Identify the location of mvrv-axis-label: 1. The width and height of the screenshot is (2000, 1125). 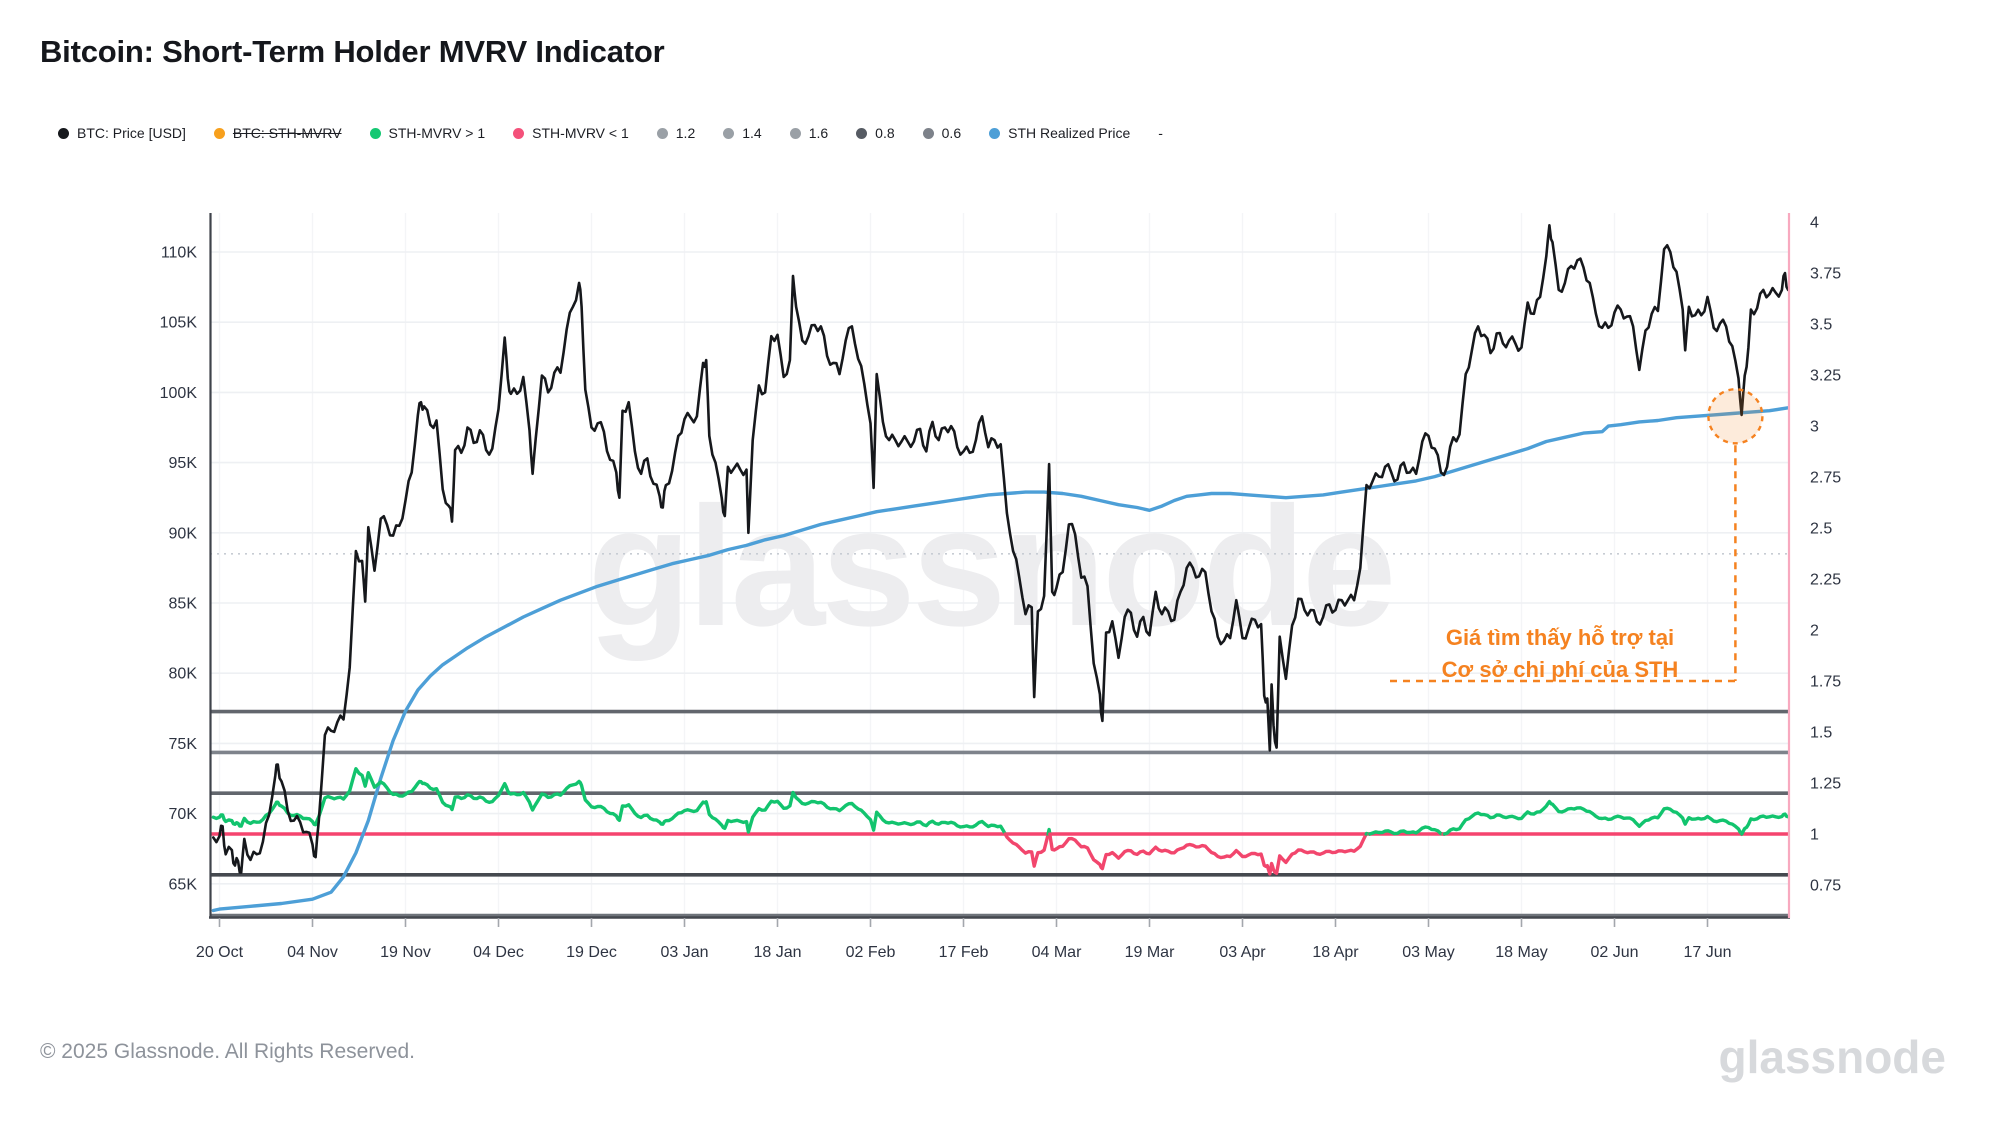
(1814, 835).